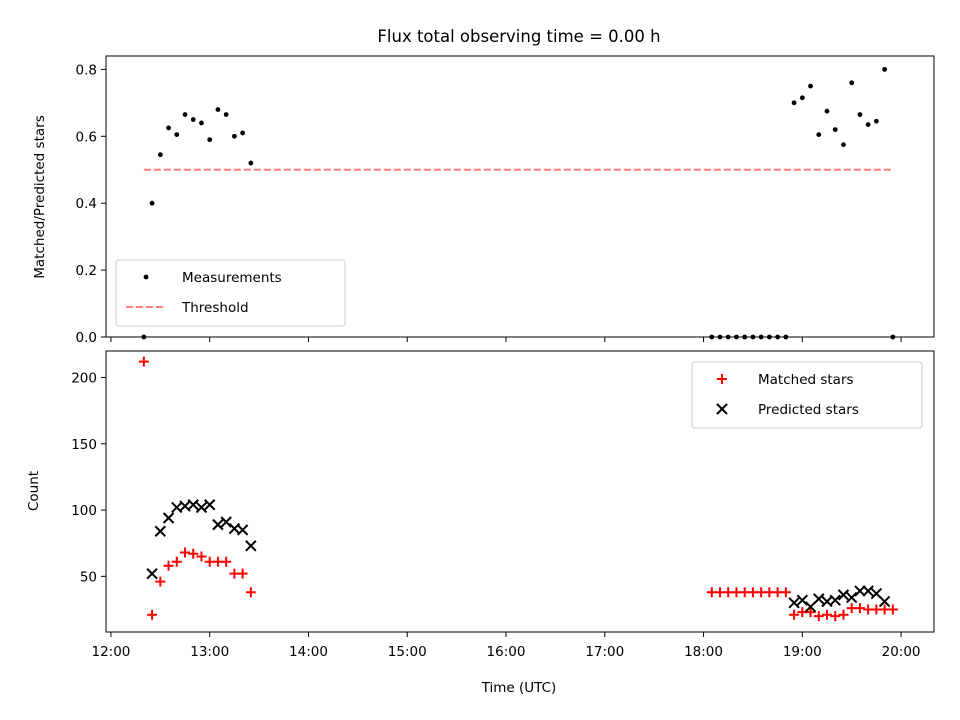 Image resolution: width=960 pixels, height=720 pixels. I want to click on y-tick-label: 200, so click(84, 379).